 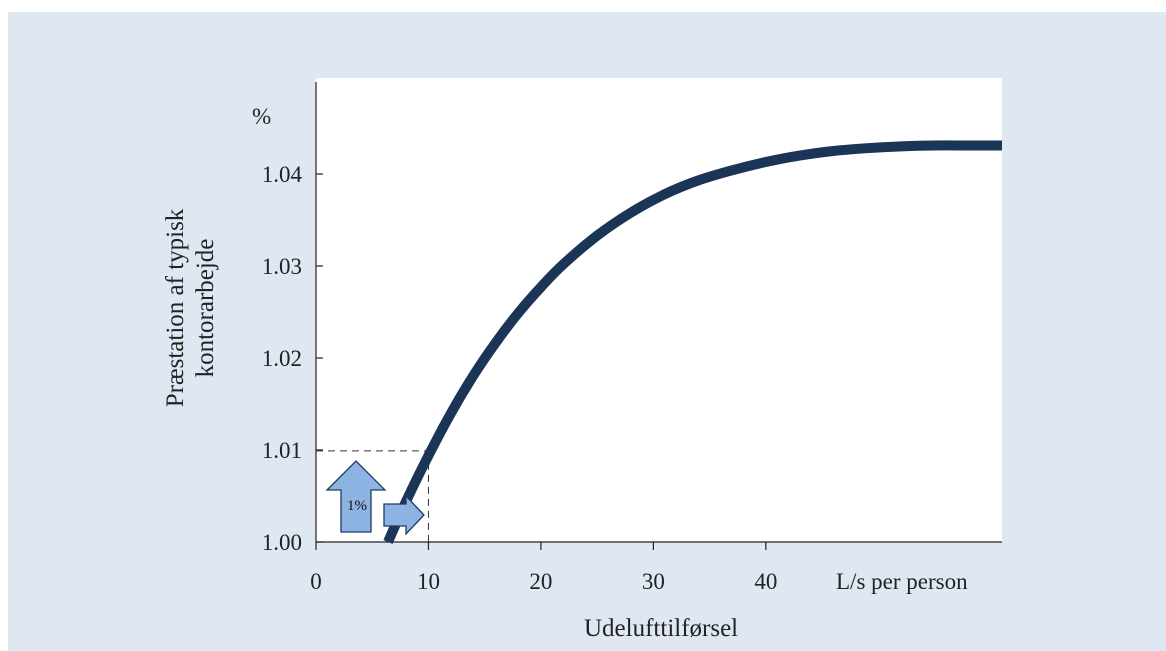 What do you see at coordinates (282, 266) in the screenshot?
I see `y-tick-label: 1.03` at bounding box center [282, 266].